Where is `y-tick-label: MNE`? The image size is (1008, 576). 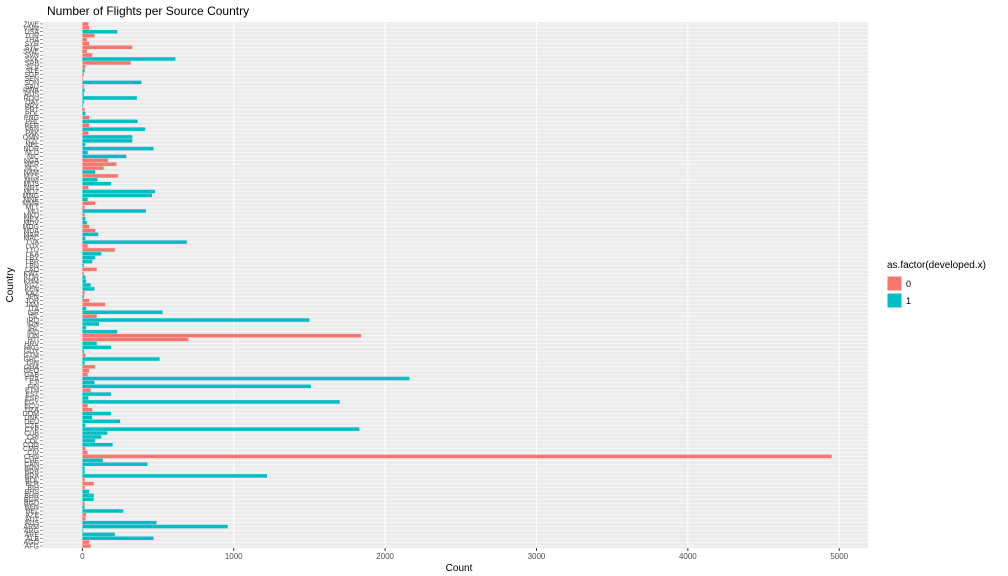
y-tick-label: MNE is located at coordinates (31, 200).